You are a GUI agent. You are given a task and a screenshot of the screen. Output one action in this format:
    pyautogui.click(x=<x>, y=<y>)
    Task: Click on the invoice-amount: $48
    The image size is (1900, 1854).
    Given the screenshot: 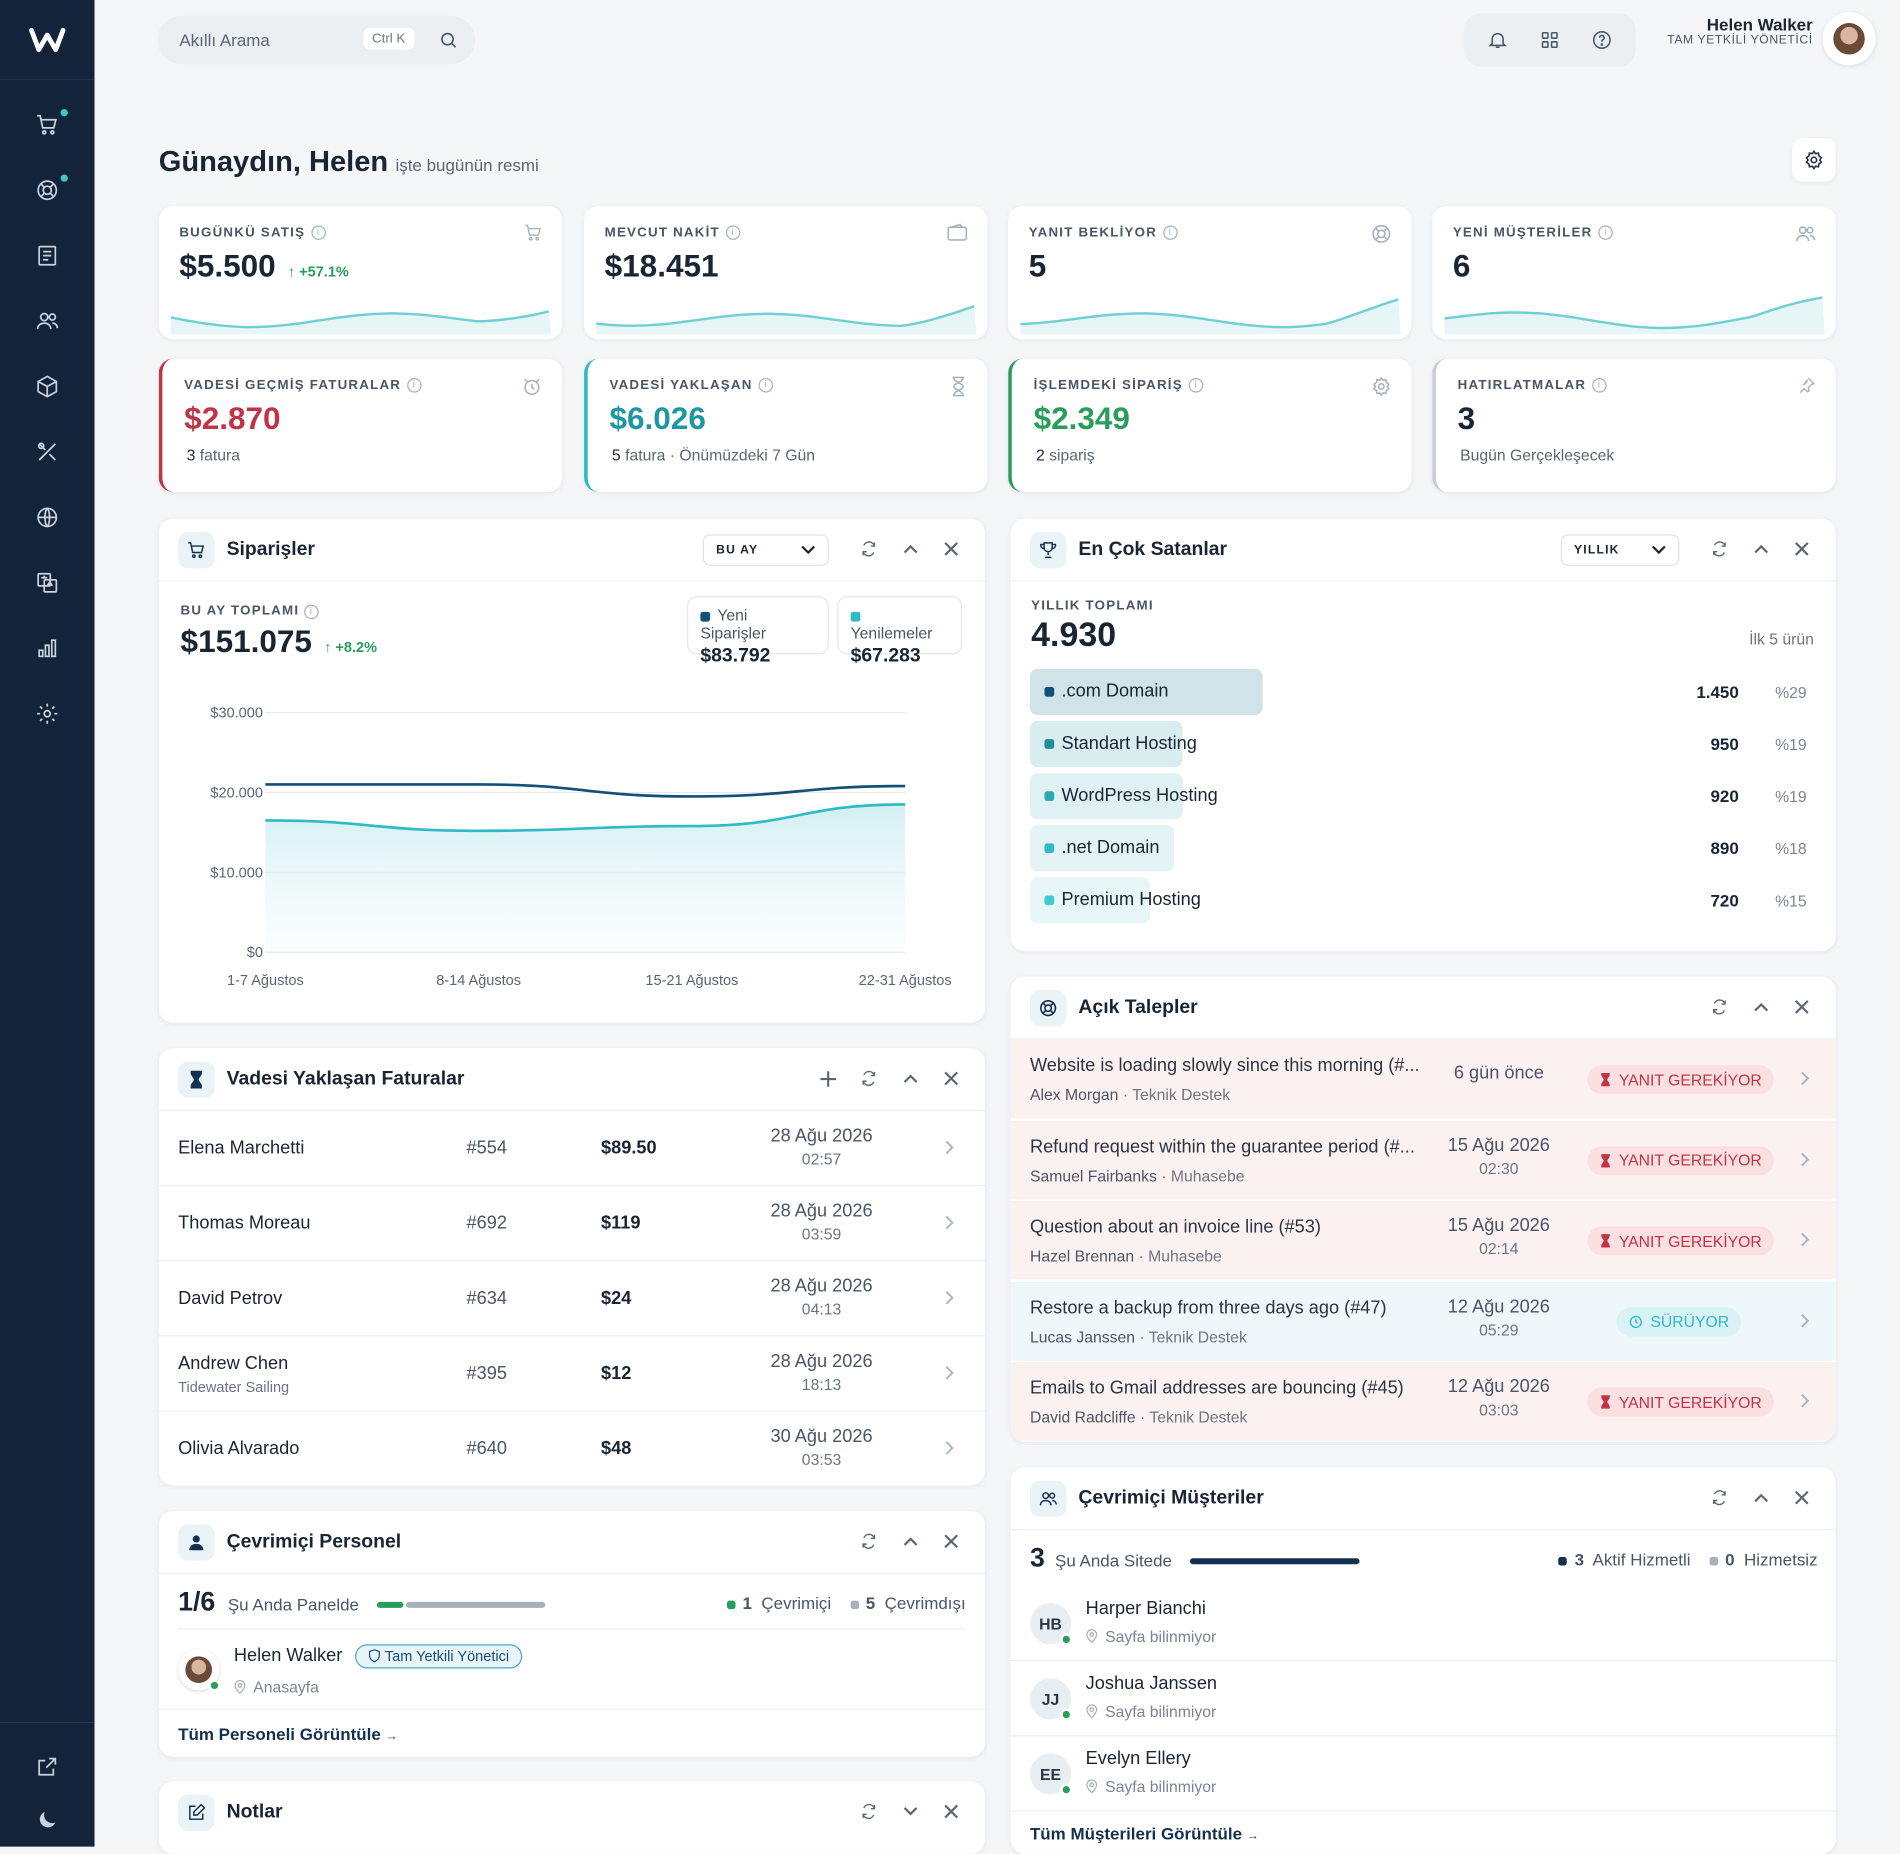 What is the action you would take?
    pyautogui.click(x=616, y=1448)
    